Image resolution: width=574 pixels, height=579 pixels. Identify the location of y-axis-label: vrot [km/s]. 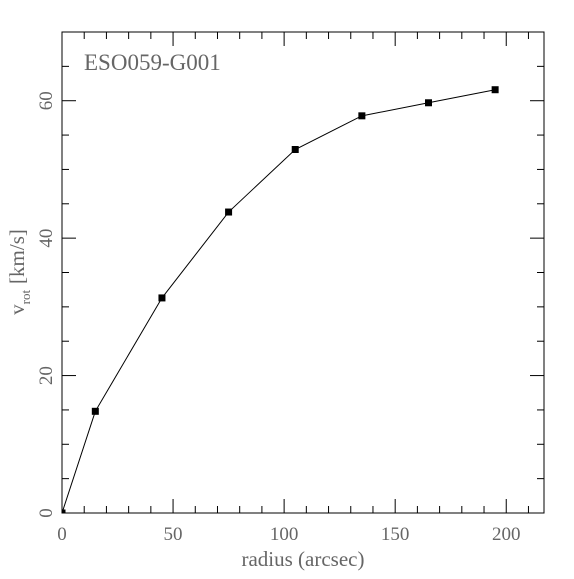
(19, 272).